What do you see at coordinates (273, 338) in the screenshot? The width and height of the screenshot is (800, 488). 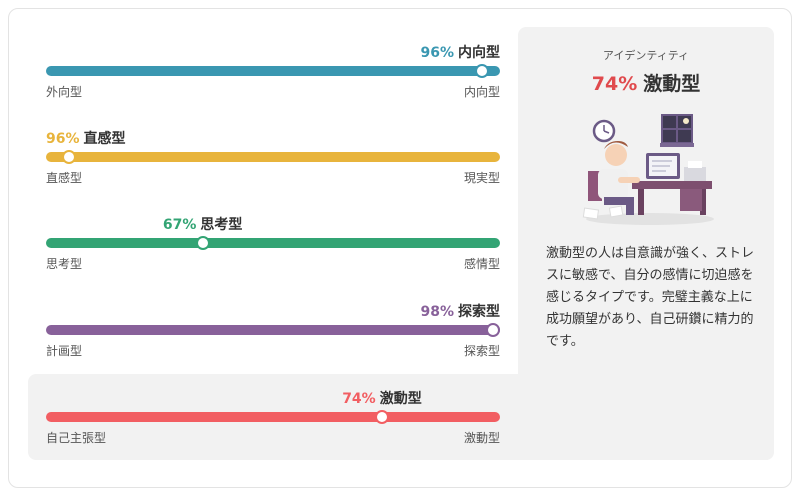 I see `trait-prospecting: 98% 探索型 計画型 探索型` at bounding box center [273, 338].